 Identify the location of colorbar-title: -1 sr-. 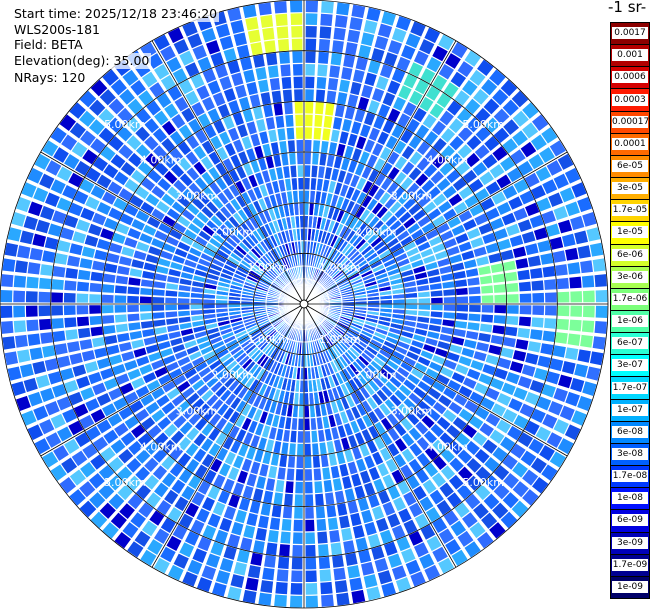
(627, 8).